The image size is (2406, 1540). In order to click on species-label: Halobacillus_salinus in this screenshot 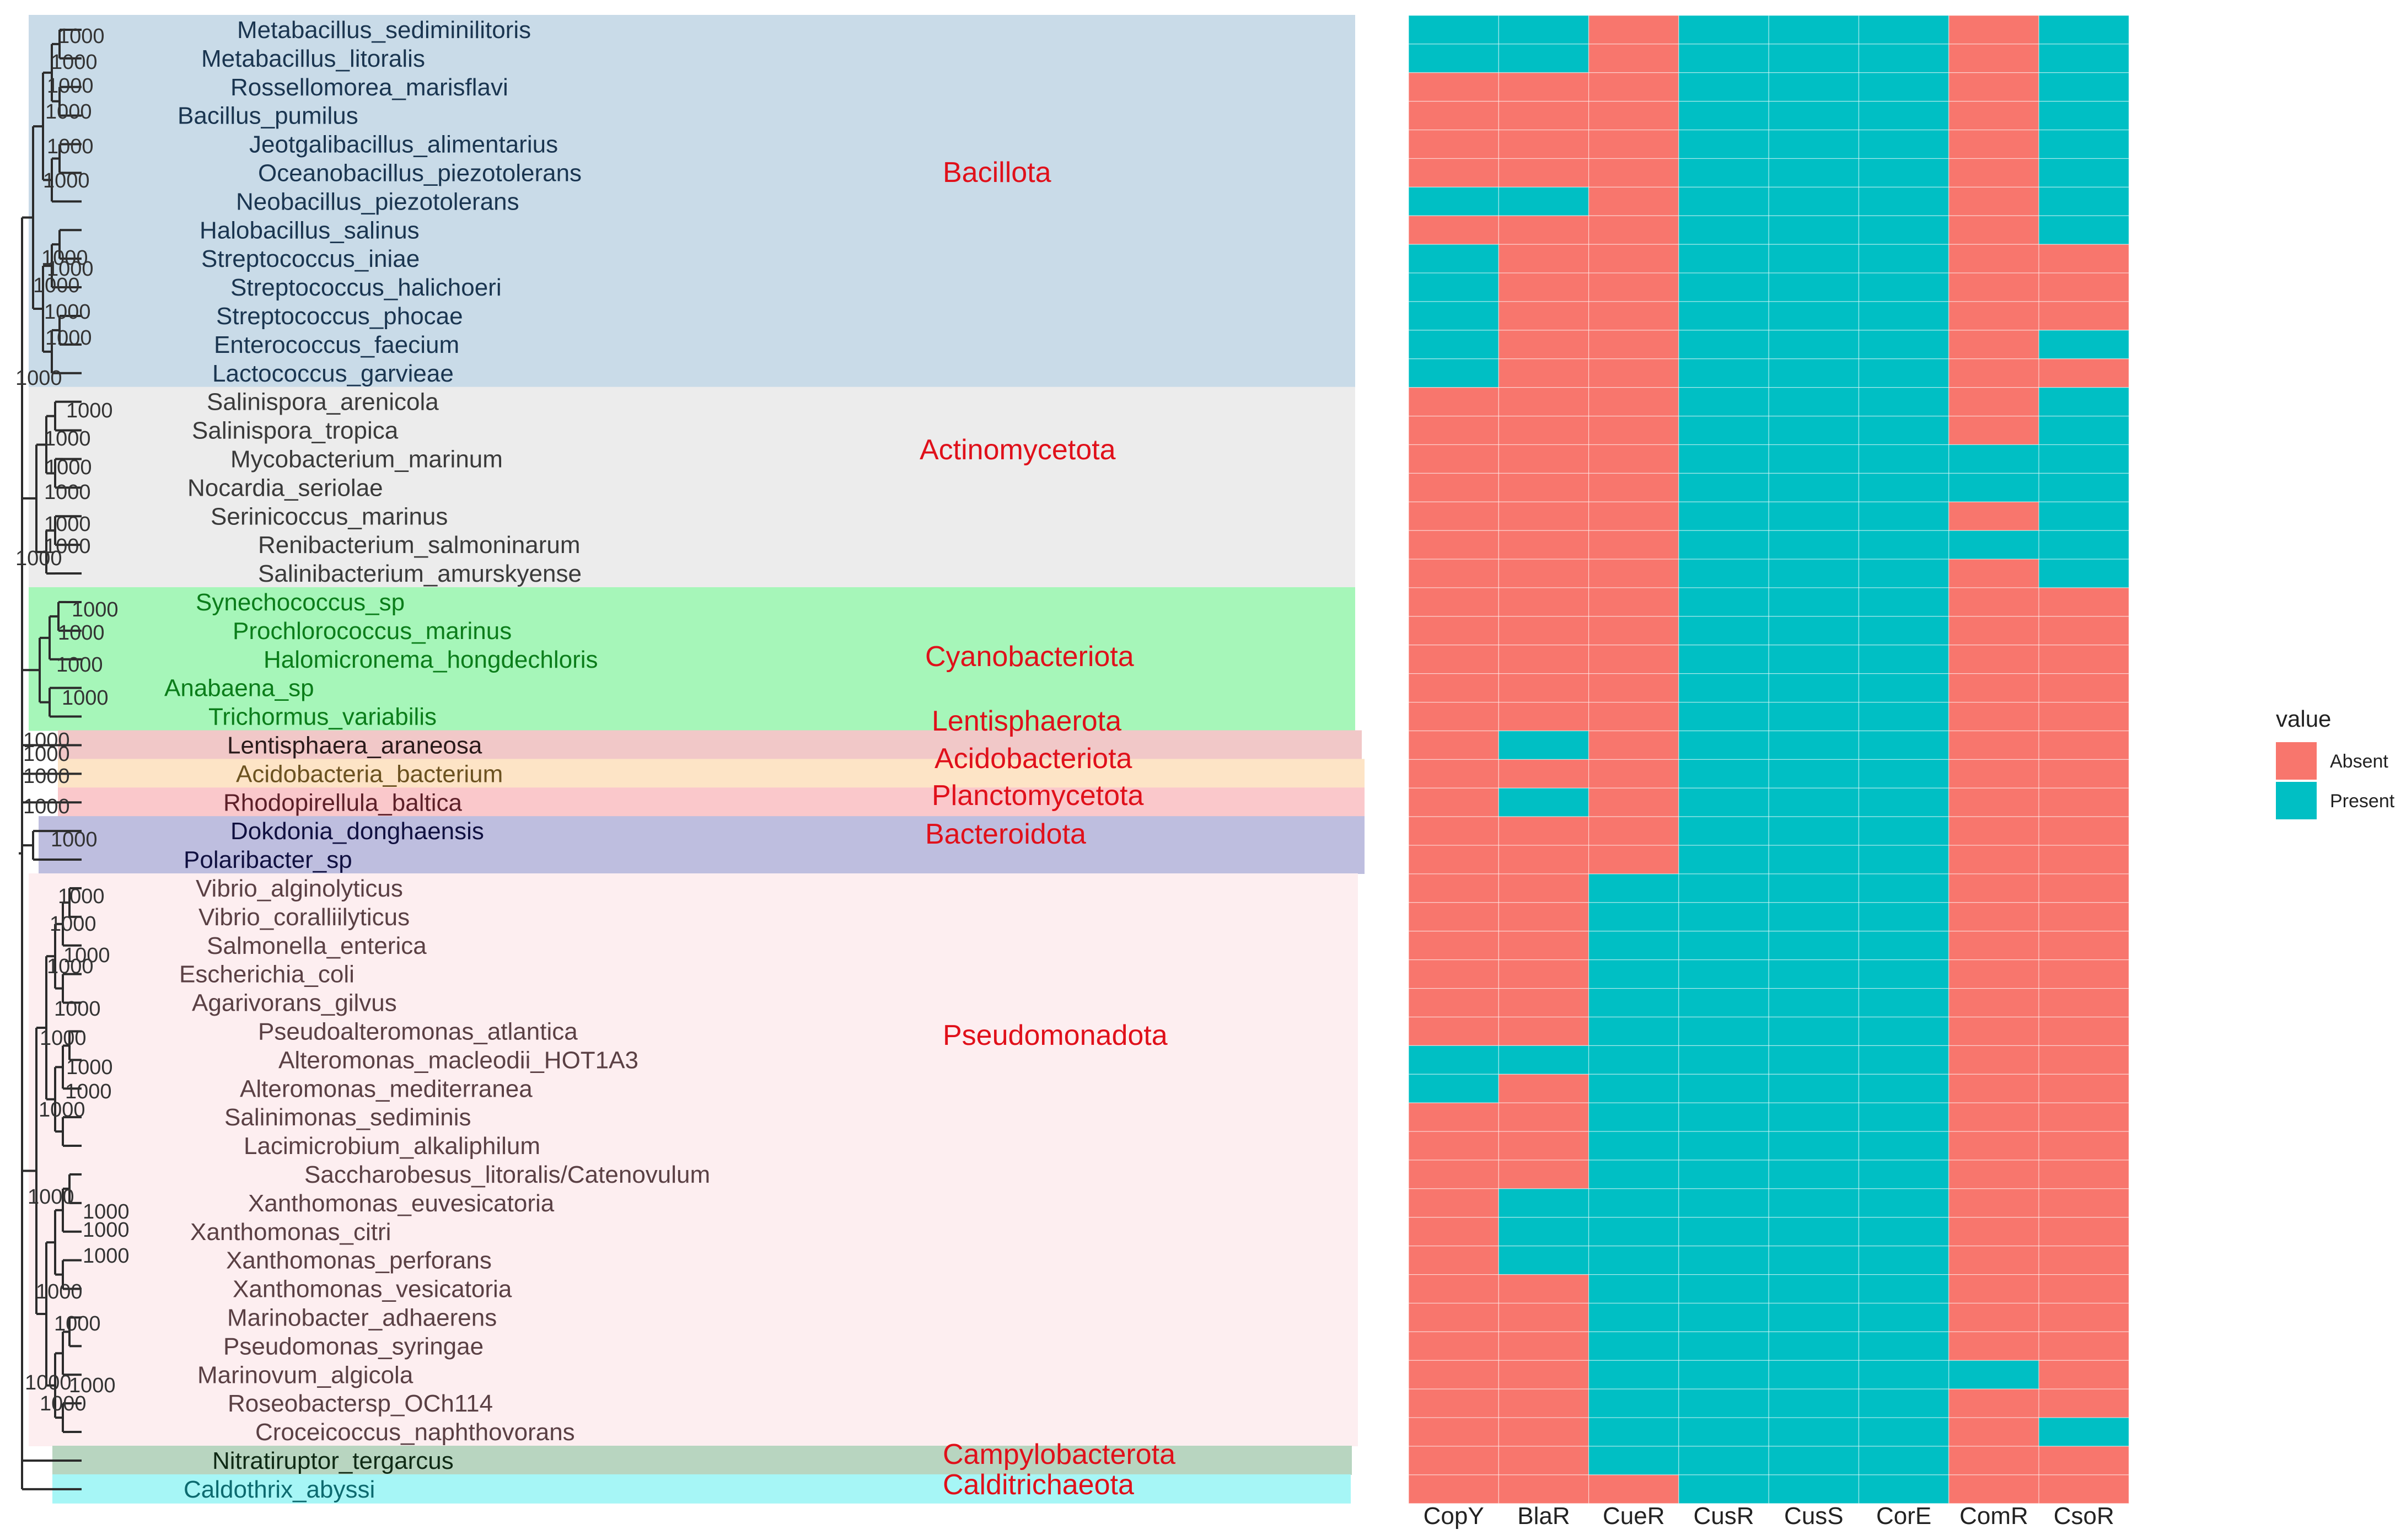, I will do `click(310, 230)`.